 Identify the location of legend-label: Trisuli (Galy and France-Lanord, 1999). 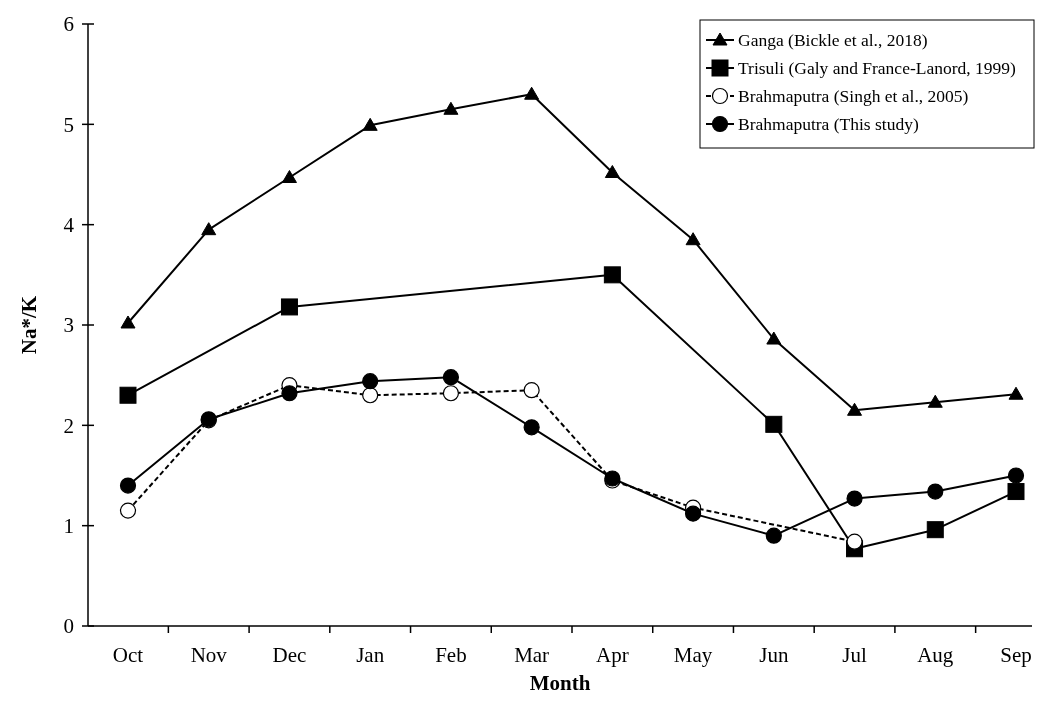
(877, 68).